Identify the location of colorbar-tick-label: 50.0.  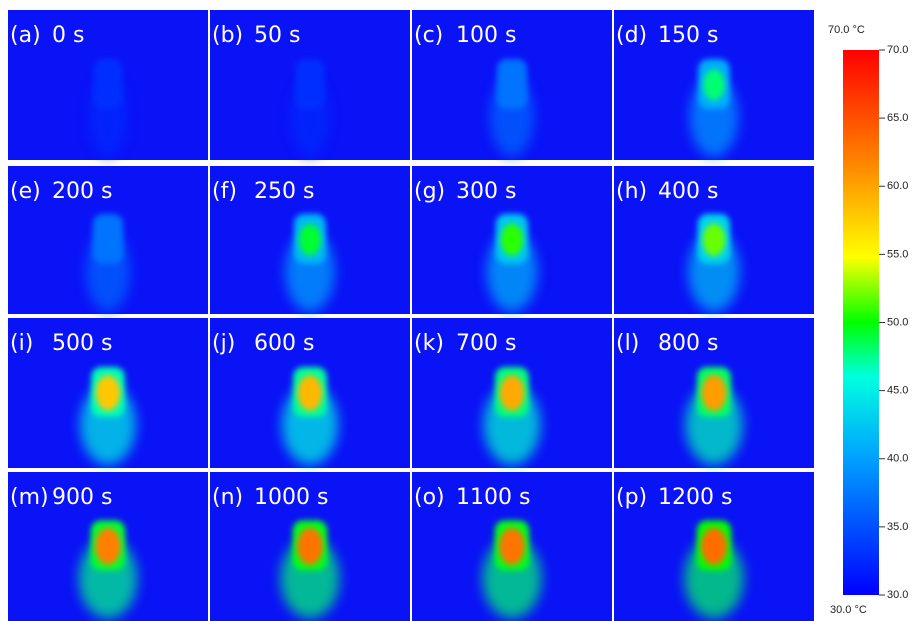
(897, 322).